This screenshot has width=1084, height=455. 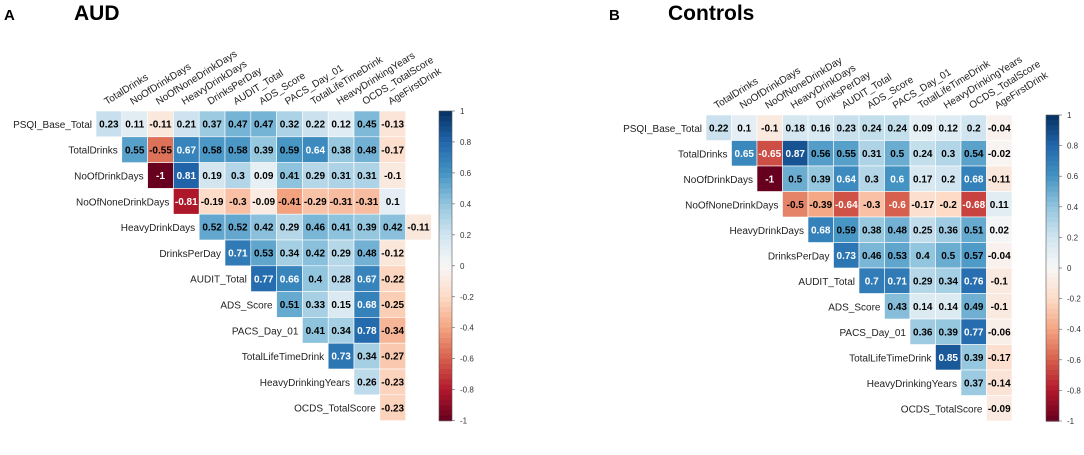 What do you see at coordinates (315, 279) in the screenshot?
I see `cell-value-label: 0.4` at bounding box center [315, 279].